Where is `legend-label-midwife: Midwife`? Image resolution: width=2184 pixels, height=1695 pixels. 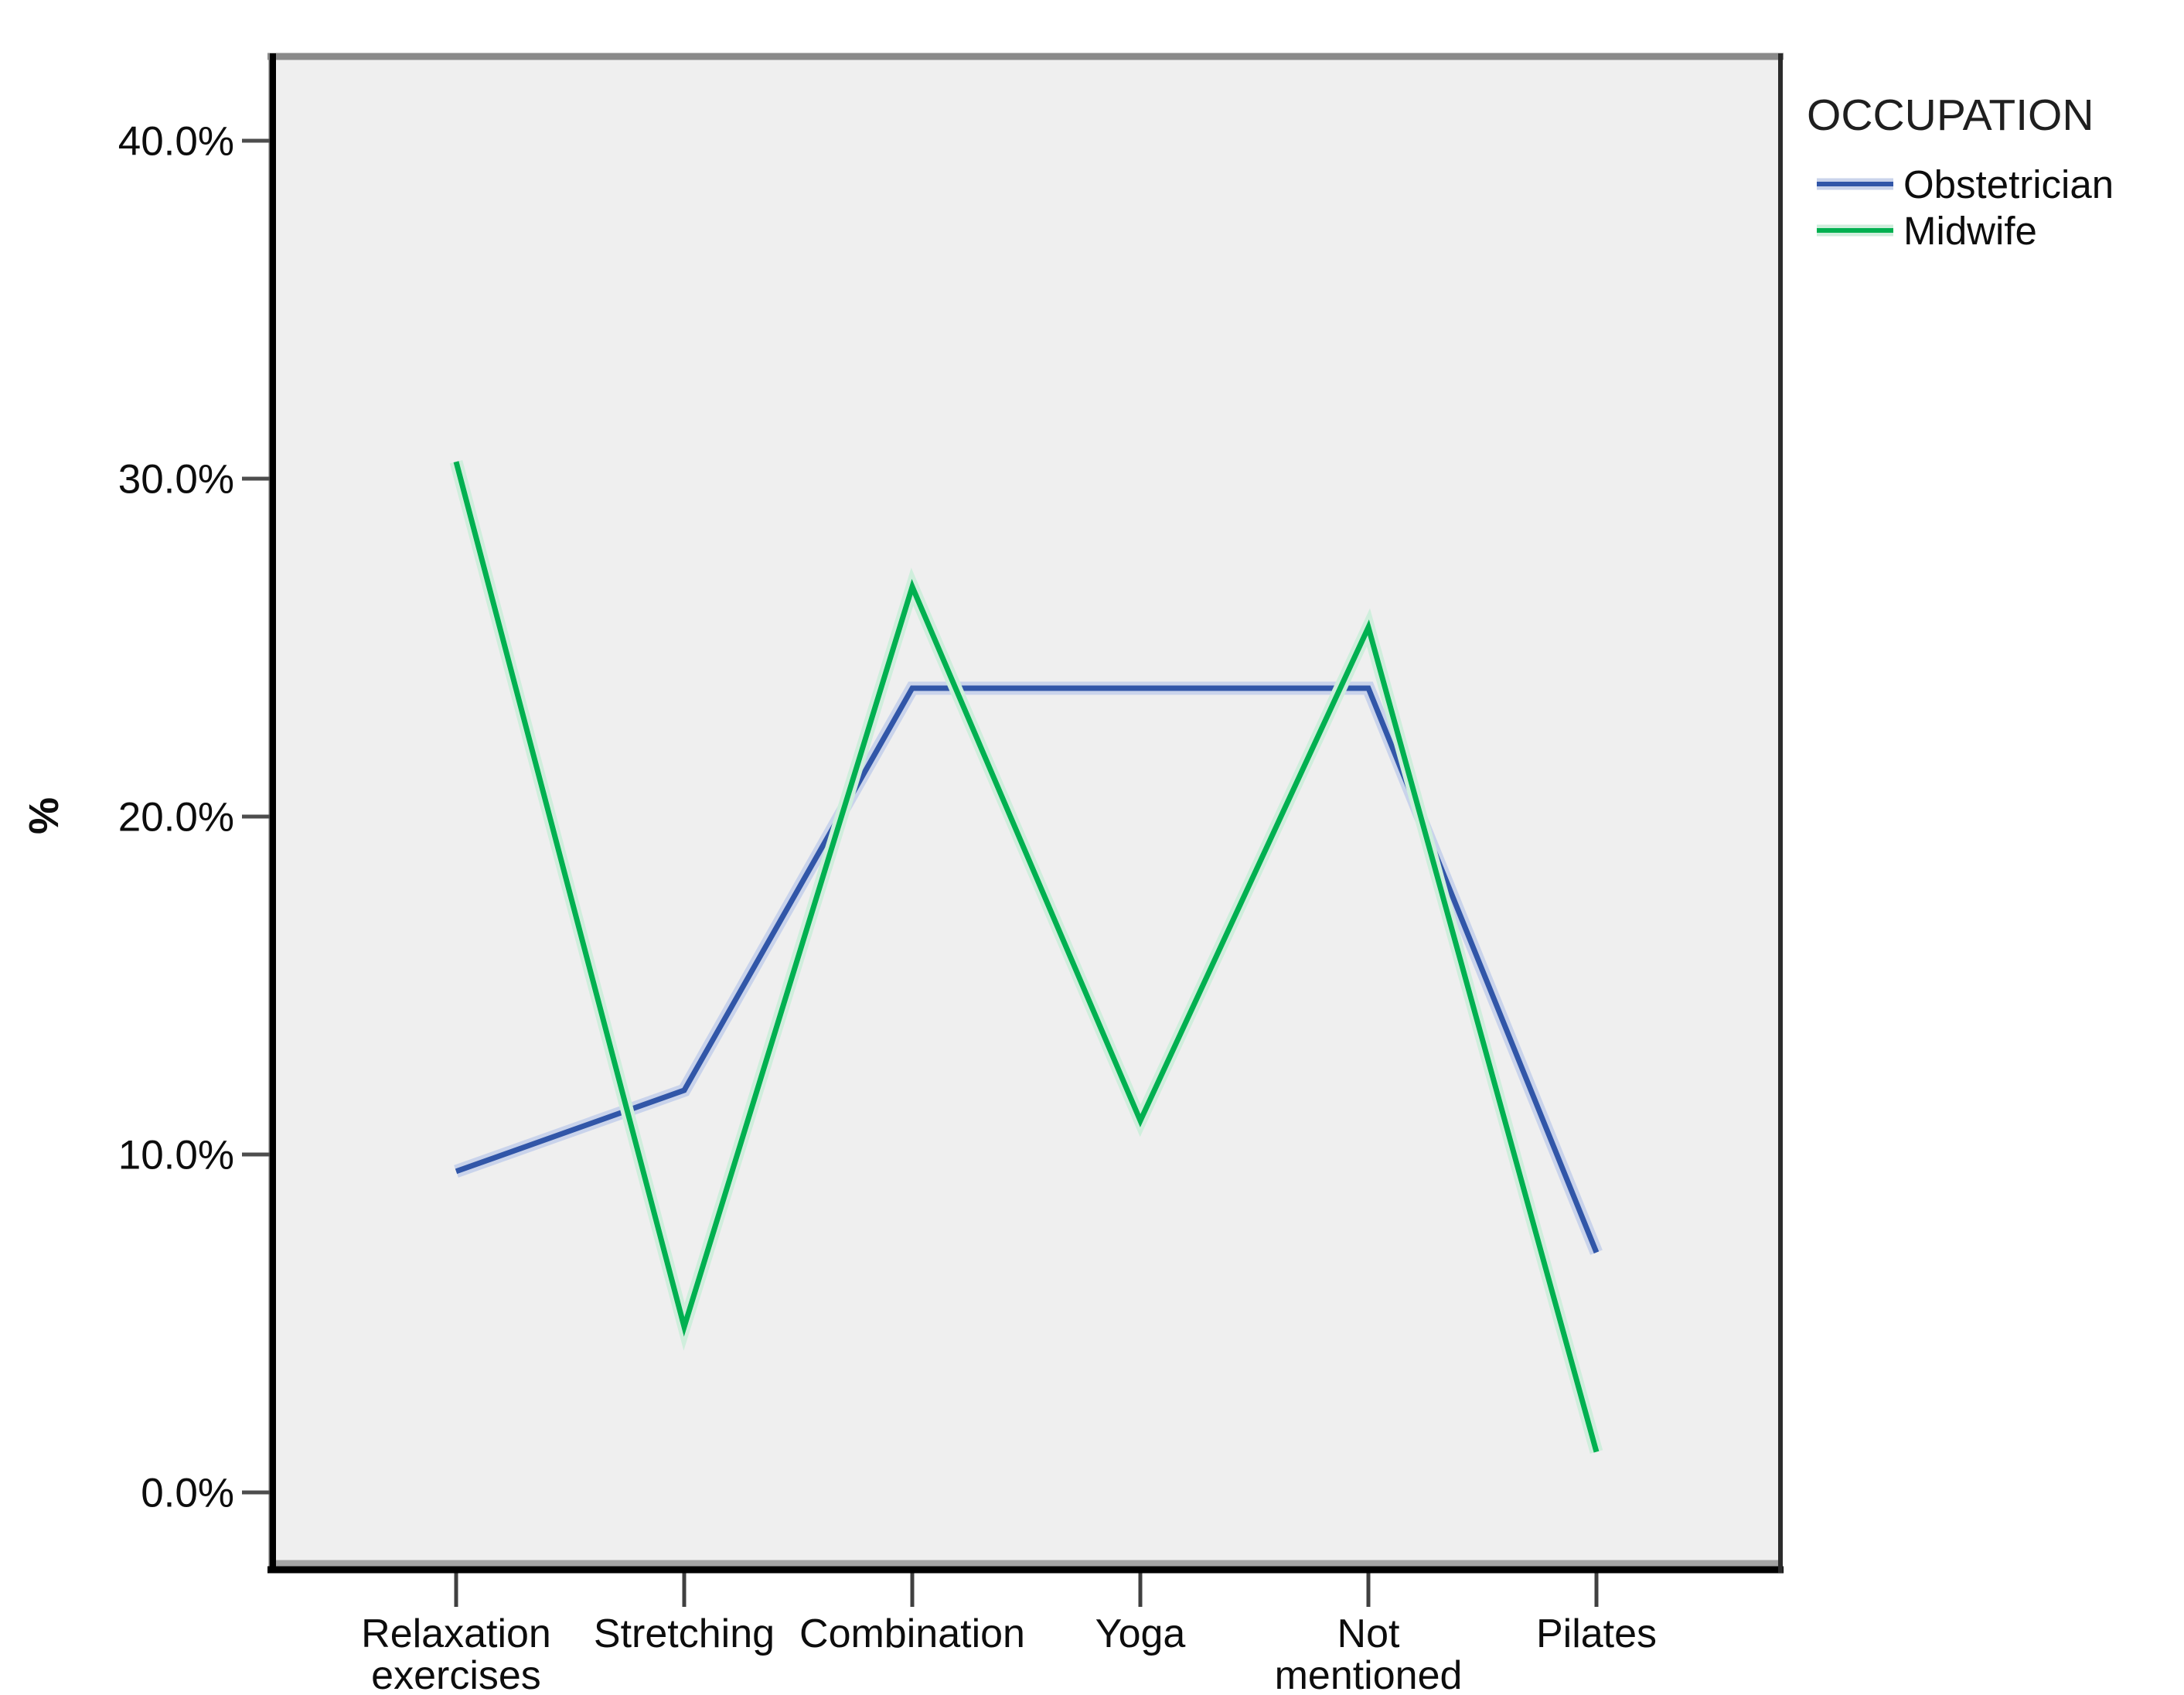
legend-label-midwife: Midwife is located at coordinates (1970, 231).